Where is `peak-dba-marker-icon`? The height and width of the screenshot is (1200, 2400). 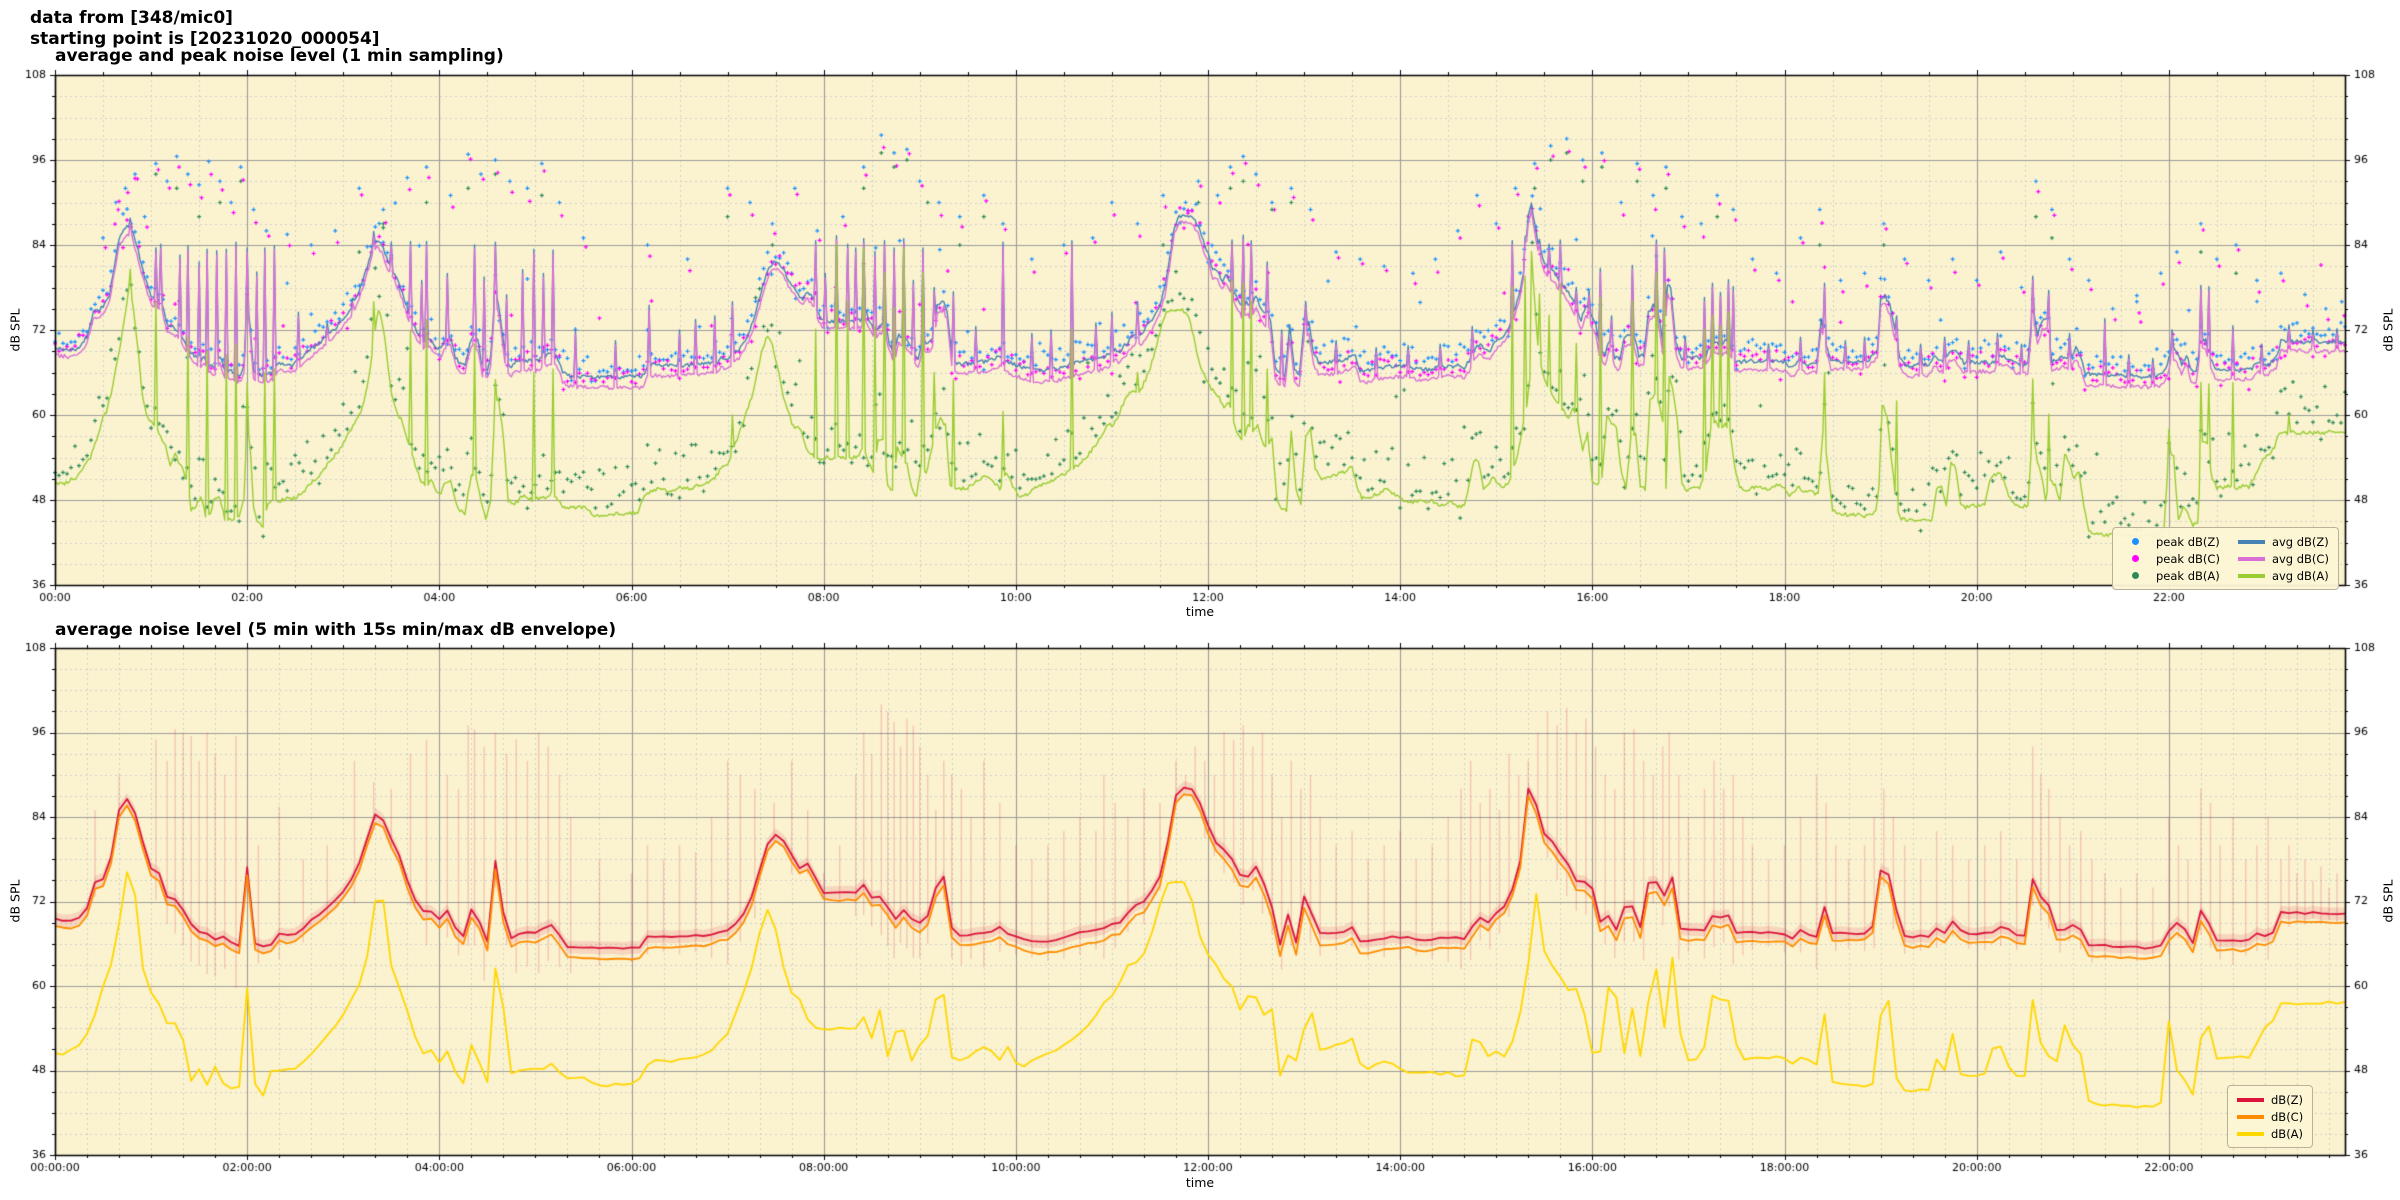 peak-dba-marker-icon is located at coordinates (2135, 575).